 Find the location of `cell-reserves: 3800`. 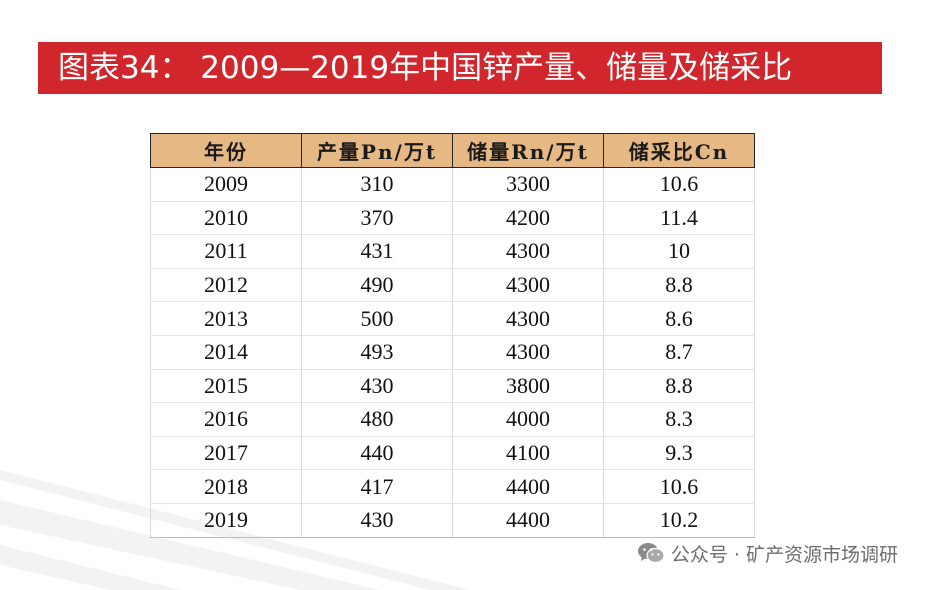

cell-reserves: 3800 is located at coordinates (528, 386).